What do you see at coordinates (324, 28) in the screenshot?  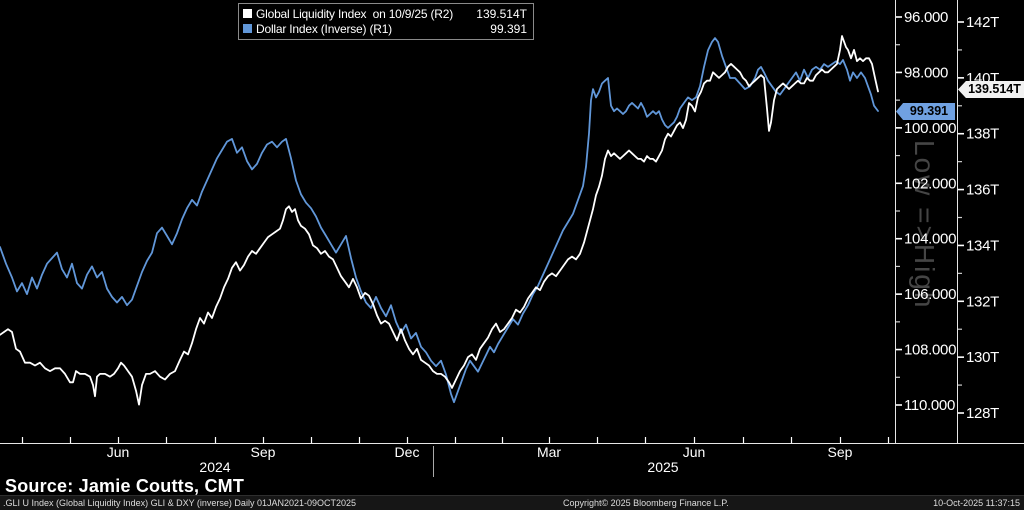 I see `dxy-legend-label: Dollar Index (Inverse) (R1)` at bounding box center [324, 28].